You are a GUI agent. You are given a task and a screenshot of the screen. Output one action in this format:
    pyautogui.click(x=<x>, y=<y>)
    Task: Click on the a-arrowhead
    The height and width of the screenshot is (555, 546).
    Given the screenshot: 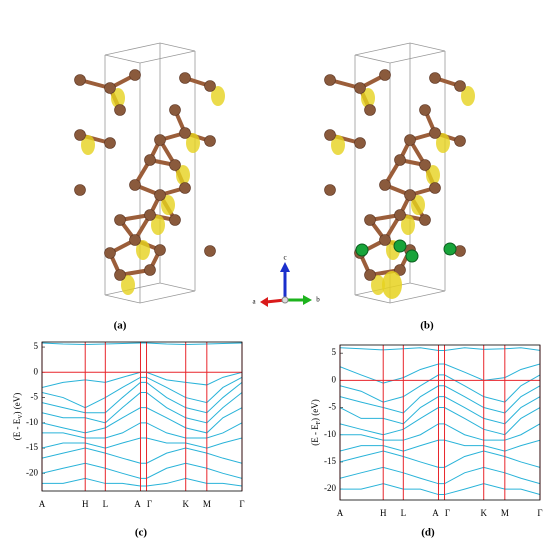 What is the action you would take?
    pyautogui.click(x=264, y=302)
    